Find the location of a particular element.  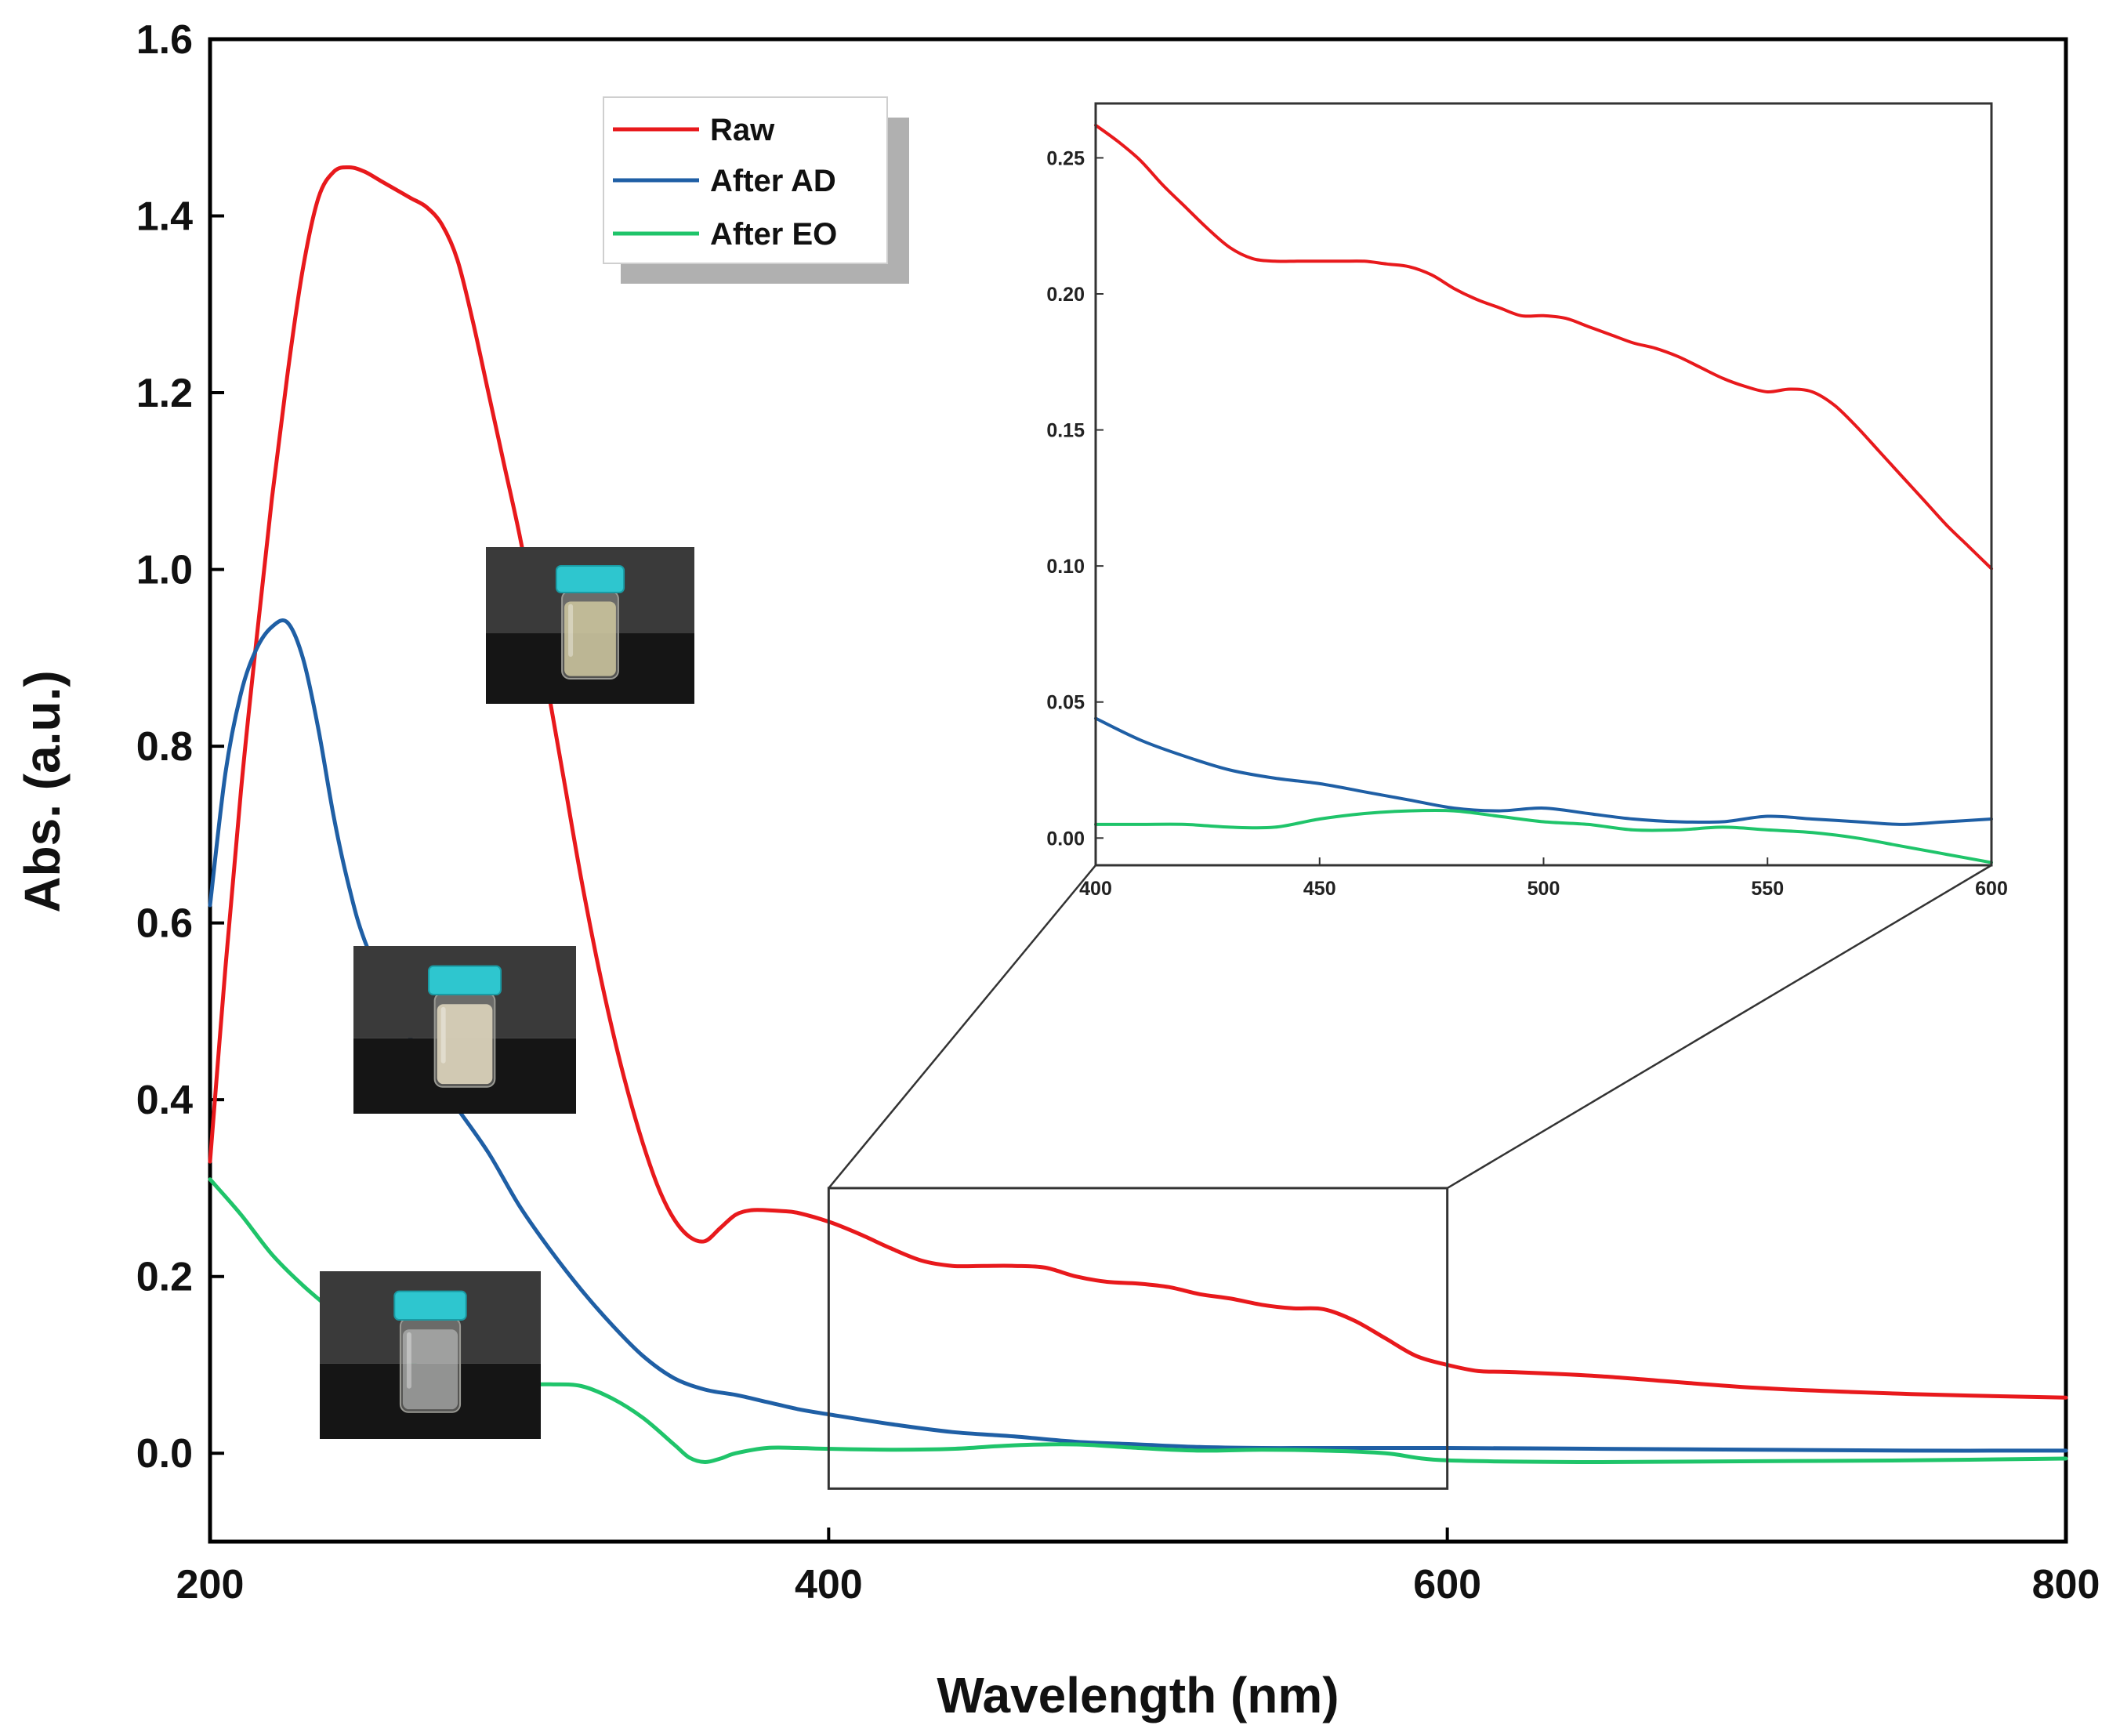

inset-y-tick-label: 0.10 is located at coordinates (1065, 567).